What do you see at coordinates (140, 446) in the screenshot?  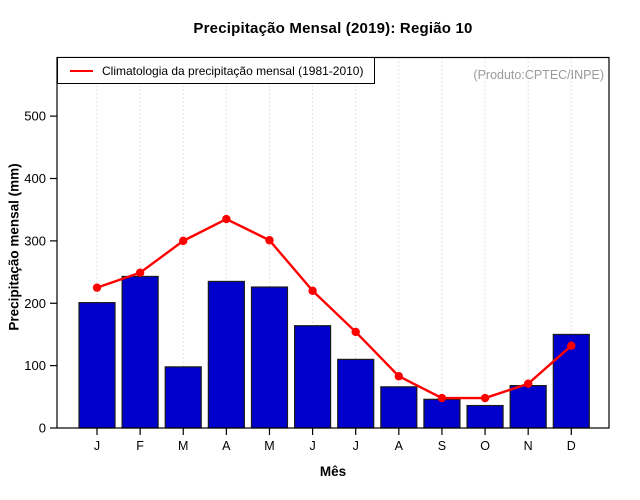 I see `x-tick-label-1: F` at bounding box center [140, 446].